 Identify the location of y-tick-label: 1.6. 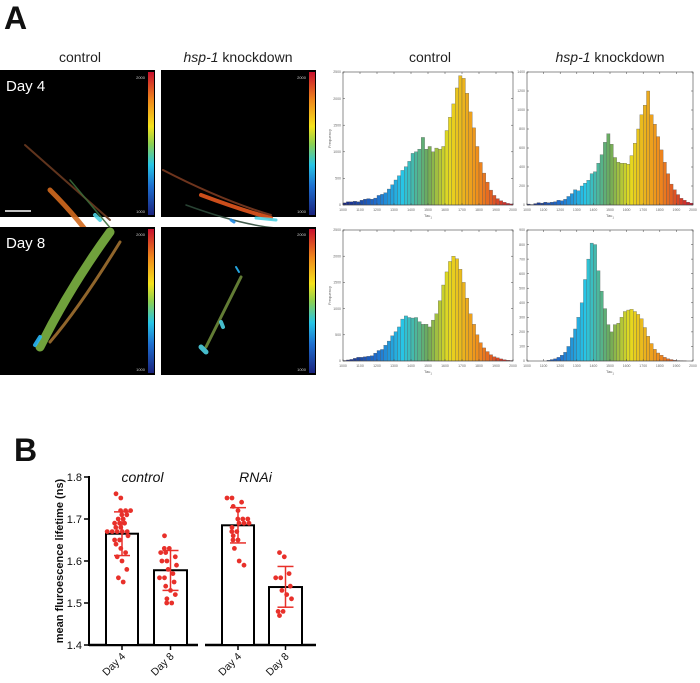
(74, 562).